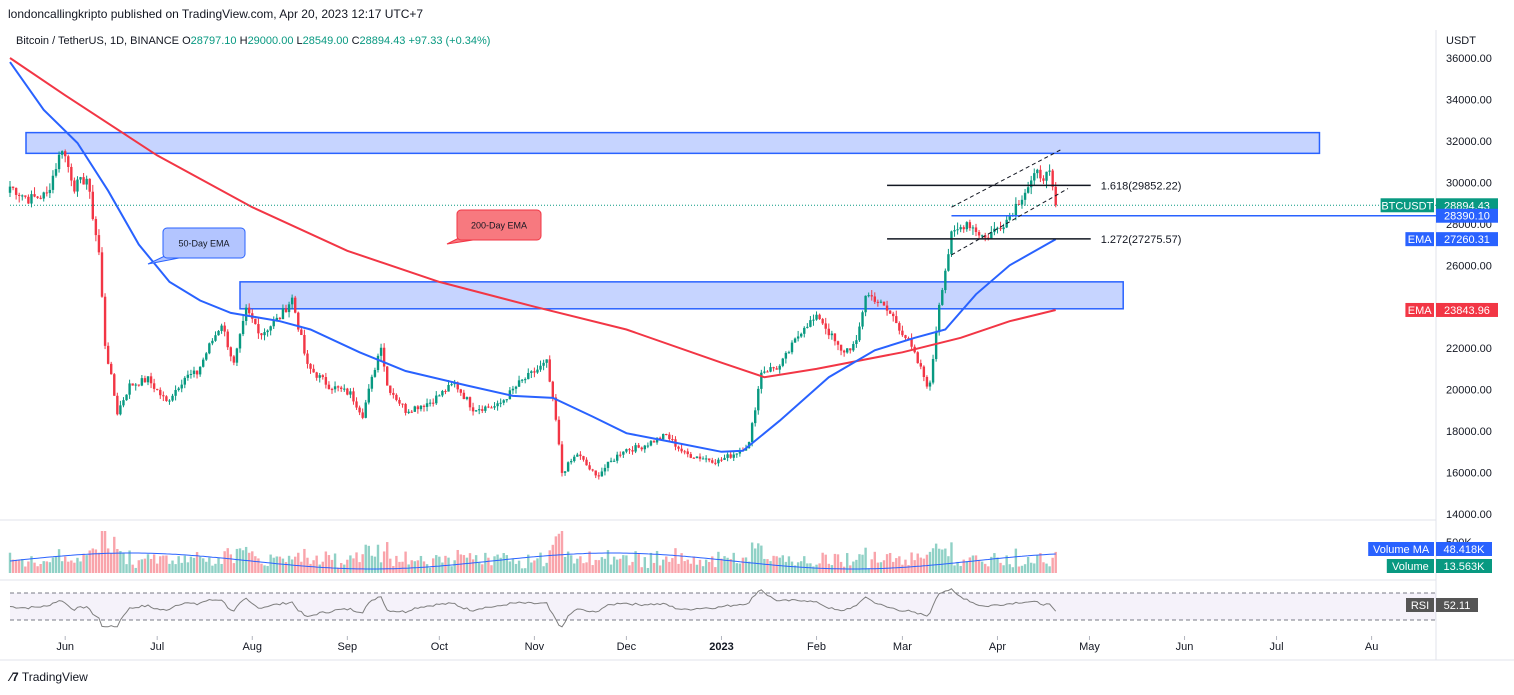 This screenshot has height=695, width=1514. I want to click on price-badge-value: 23843.96, so click(1467, 311).